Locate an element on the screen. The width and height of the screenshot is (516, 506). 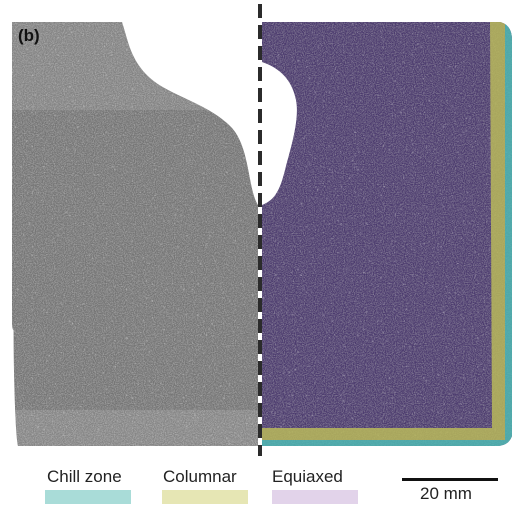
panel-label: (b) is located at coordinates (29, 35).